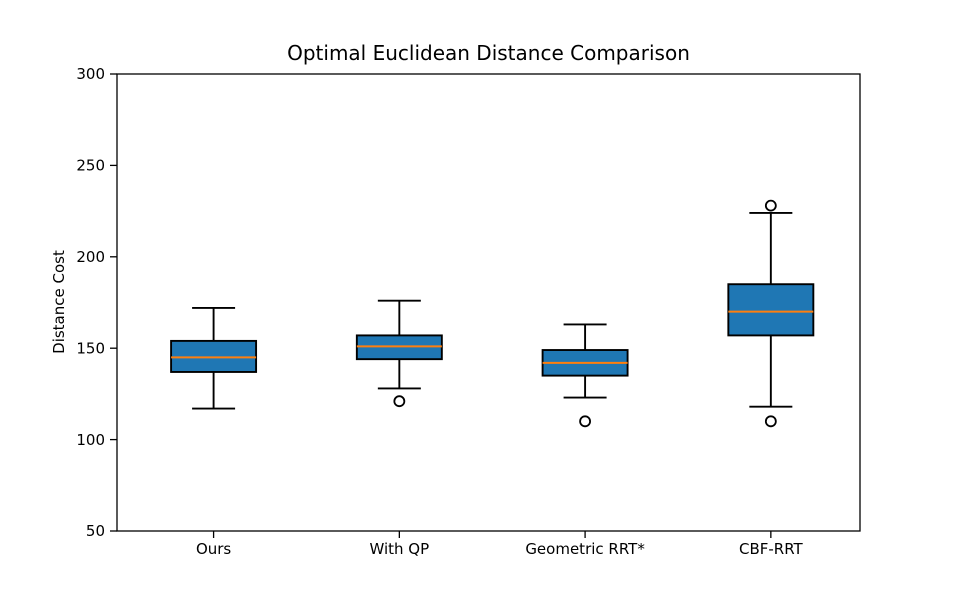  Describe the element at coordinates (90, 166) in the screenshot. I see `y-tick-label: 250` at that location.